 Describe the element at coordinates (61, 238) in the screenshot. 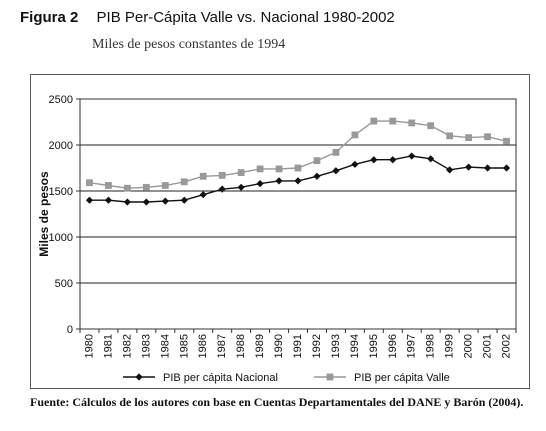

I see `y-tick-label-1000: 1000` at that location.